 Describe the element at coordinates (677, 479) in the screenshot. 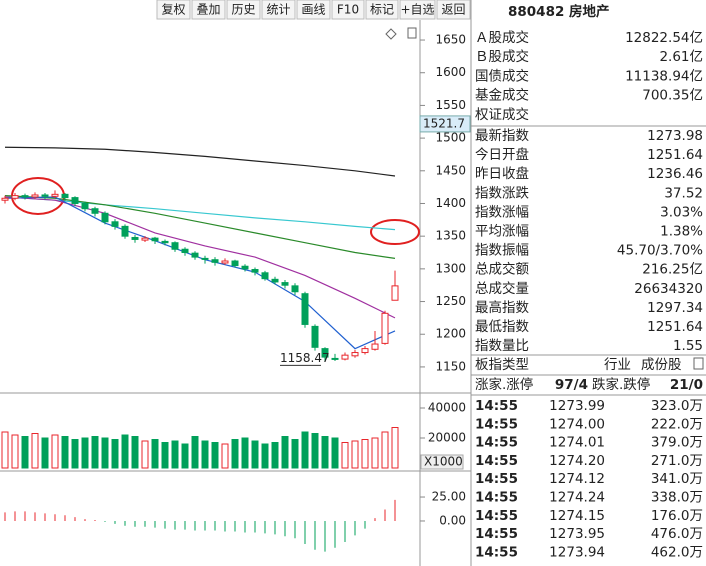

I see `trade-volume: 341.0万` at that location.